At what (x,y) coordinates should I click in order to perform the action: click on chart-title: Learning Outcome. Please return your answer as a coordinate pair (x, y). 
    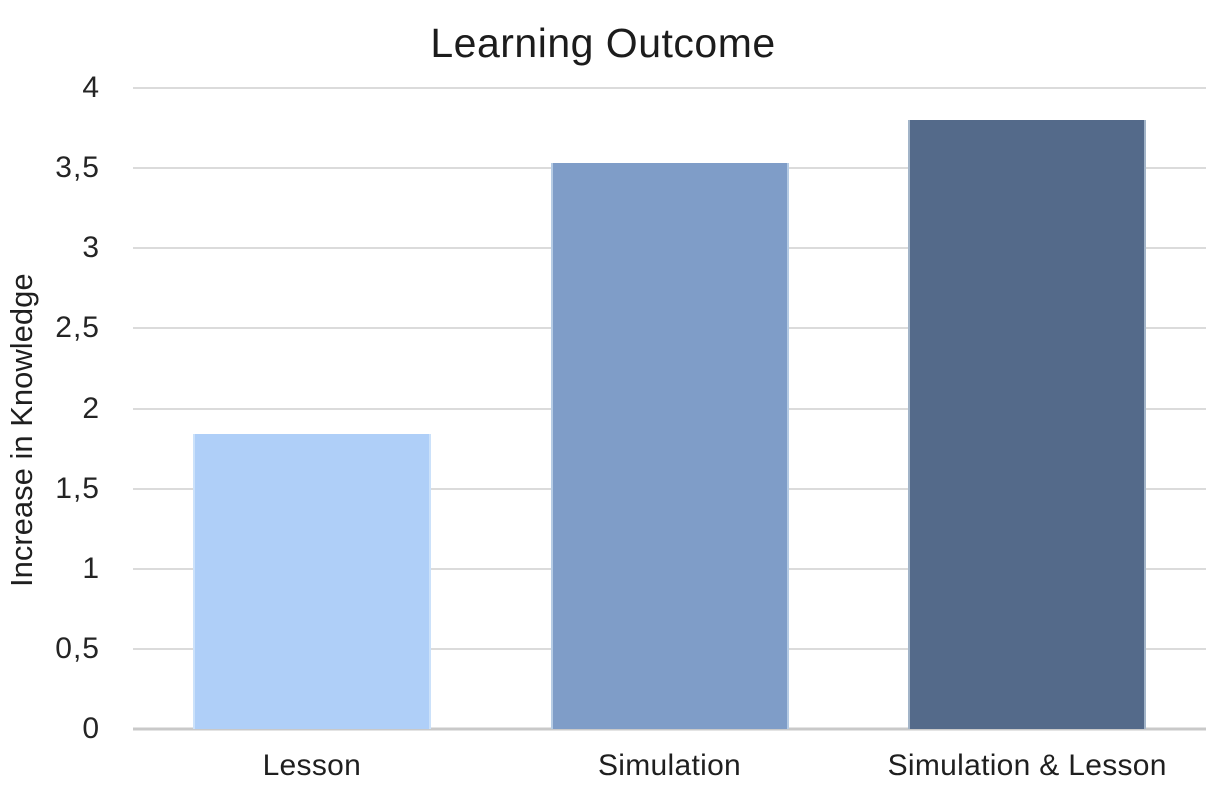
    Looking at the image, I should click on (603, 43).